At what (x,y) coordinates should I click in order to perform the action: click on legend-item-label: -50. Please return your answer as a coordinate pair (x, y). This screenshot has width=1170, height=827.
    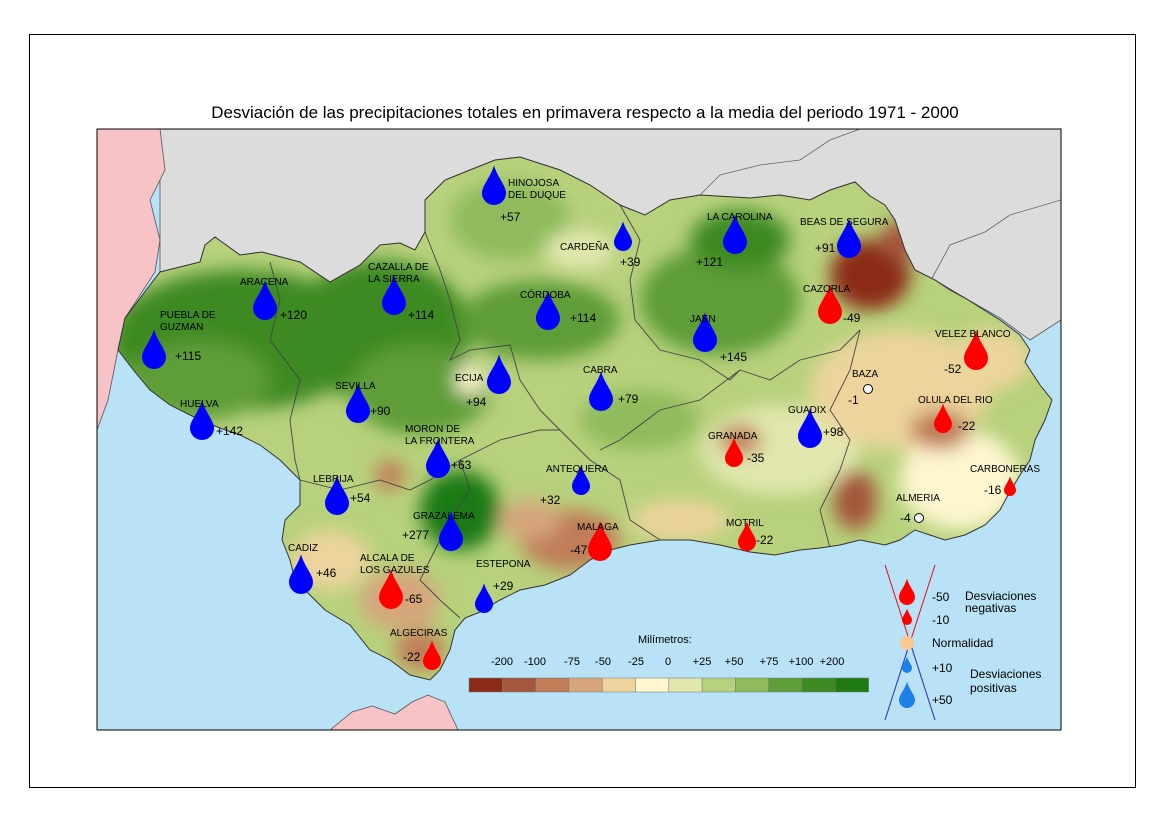
    Looking at the image, I should click on (941, 597).